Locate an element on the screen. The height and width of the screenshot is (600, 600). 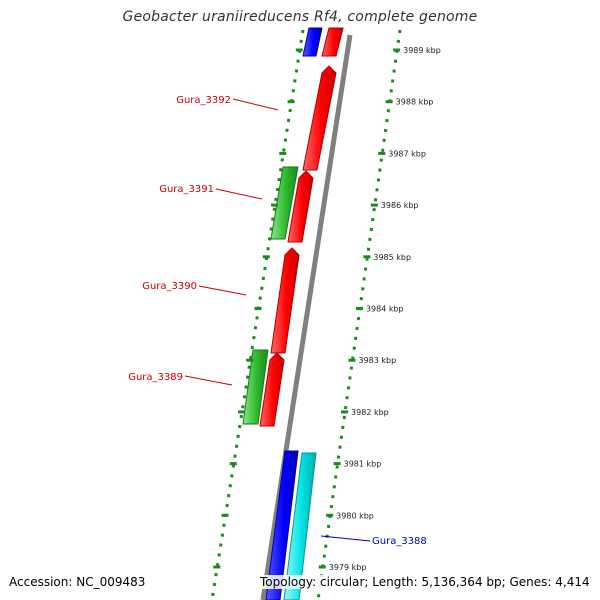
gene-label-gura-3391: Gura_3391 is located at coordinates (186, 189).